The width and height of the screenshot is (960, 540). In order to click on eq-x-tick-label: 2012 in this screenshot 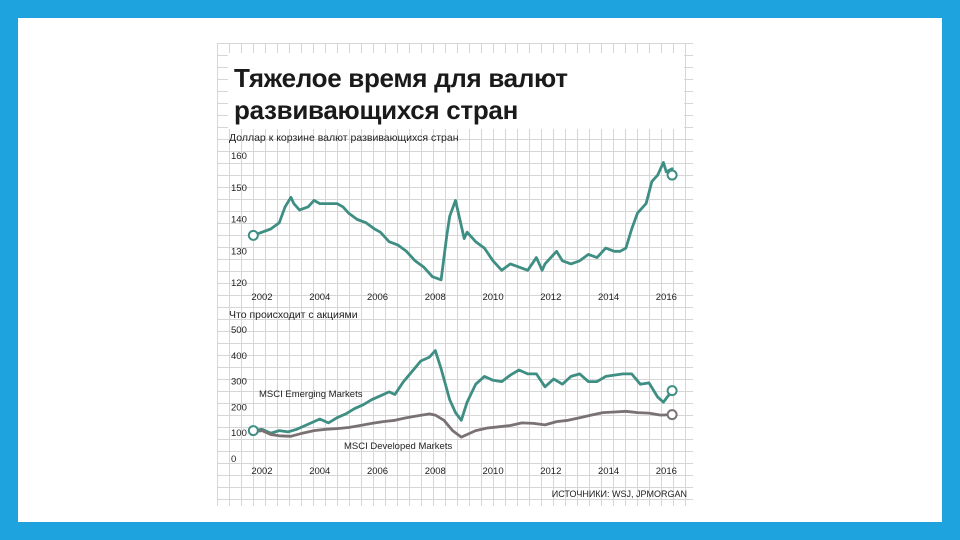, I will do `click(550, 471)`.